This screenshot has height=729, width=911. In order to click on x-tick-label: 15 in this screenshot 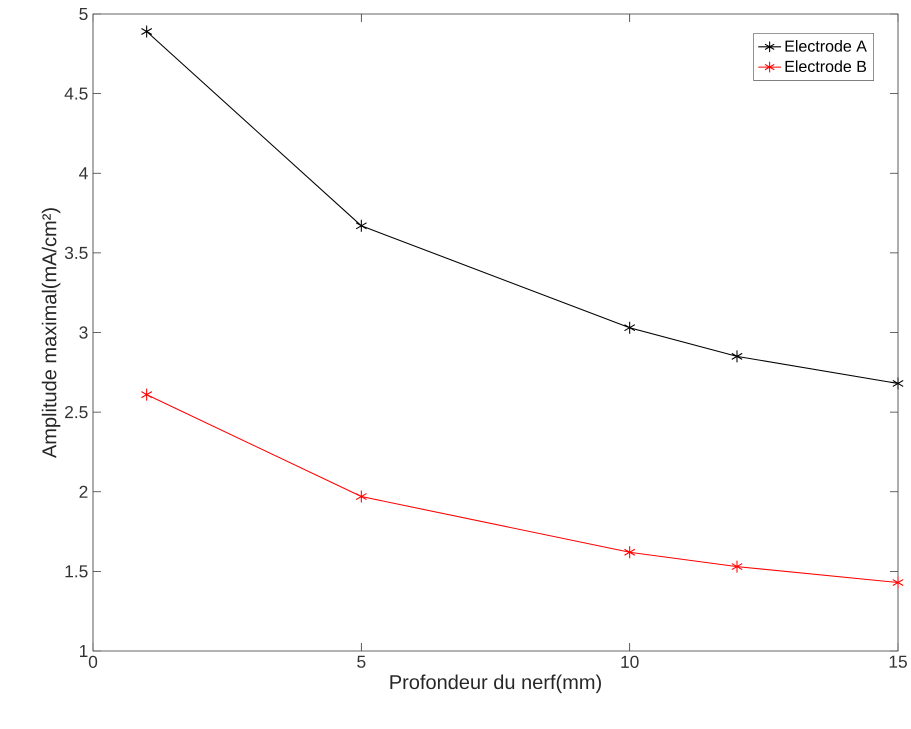, I will do `click(898, 662)`.